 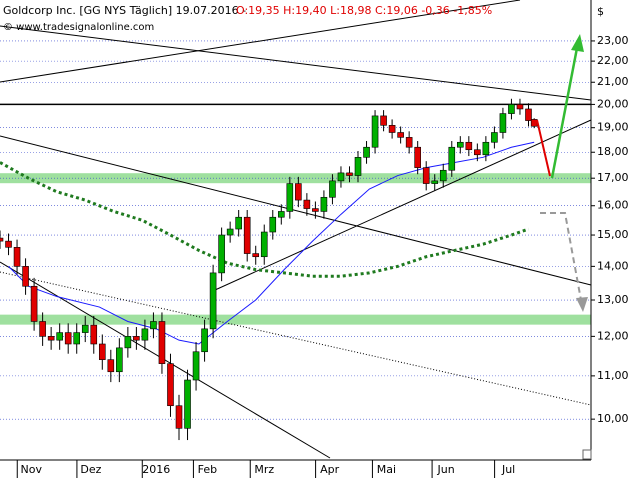 What do you see at coordinates (264, 469) in the screenshot?
I see `x-tick-label: Mrz` at bounding box center [264, 469].